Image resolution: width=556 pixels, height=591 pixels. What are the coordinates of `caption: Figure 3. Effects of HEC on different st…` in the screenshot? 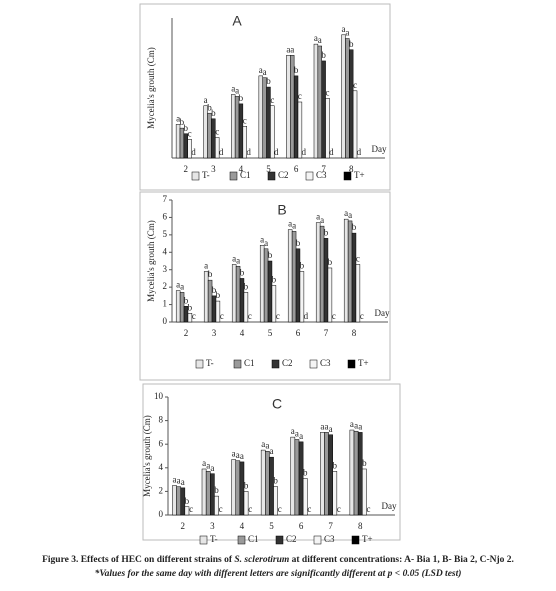 It's located at (278, 560).